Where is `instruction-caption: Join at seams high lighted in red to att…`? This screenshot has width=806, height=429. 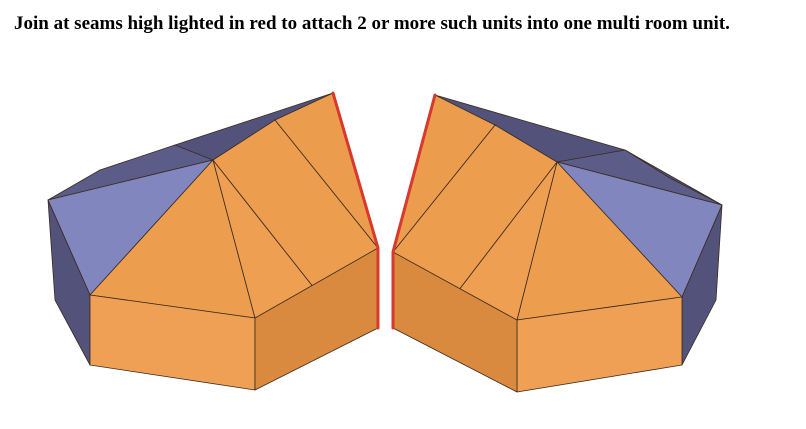 instruction-caption: Join at seams high lighted in red to att… is located at coordinates (372, 23).